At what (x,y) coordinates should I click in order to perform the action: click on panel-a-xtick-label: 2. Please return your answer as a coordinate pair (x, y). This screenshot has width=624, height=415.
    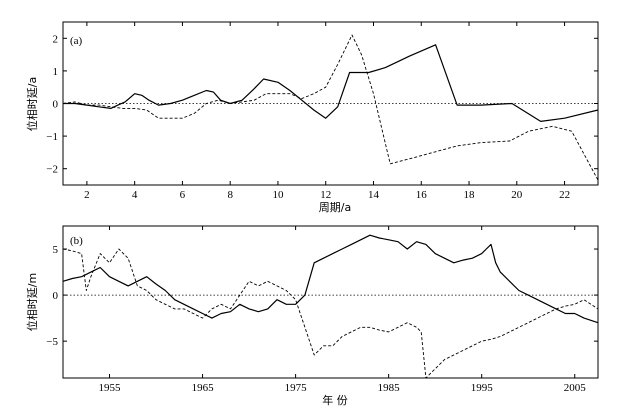
    Looking at the image, I should click on (87, 195).